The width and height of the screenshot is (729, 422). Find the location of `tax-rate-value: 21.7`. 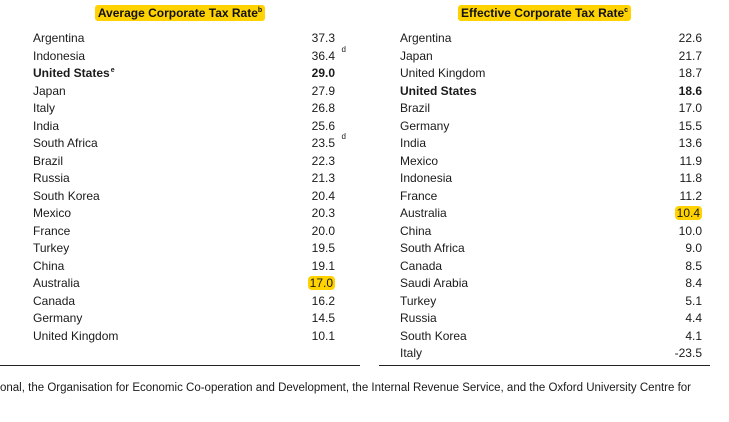

tax-rate-value: 21.7 is located at coordinates (690, 55).